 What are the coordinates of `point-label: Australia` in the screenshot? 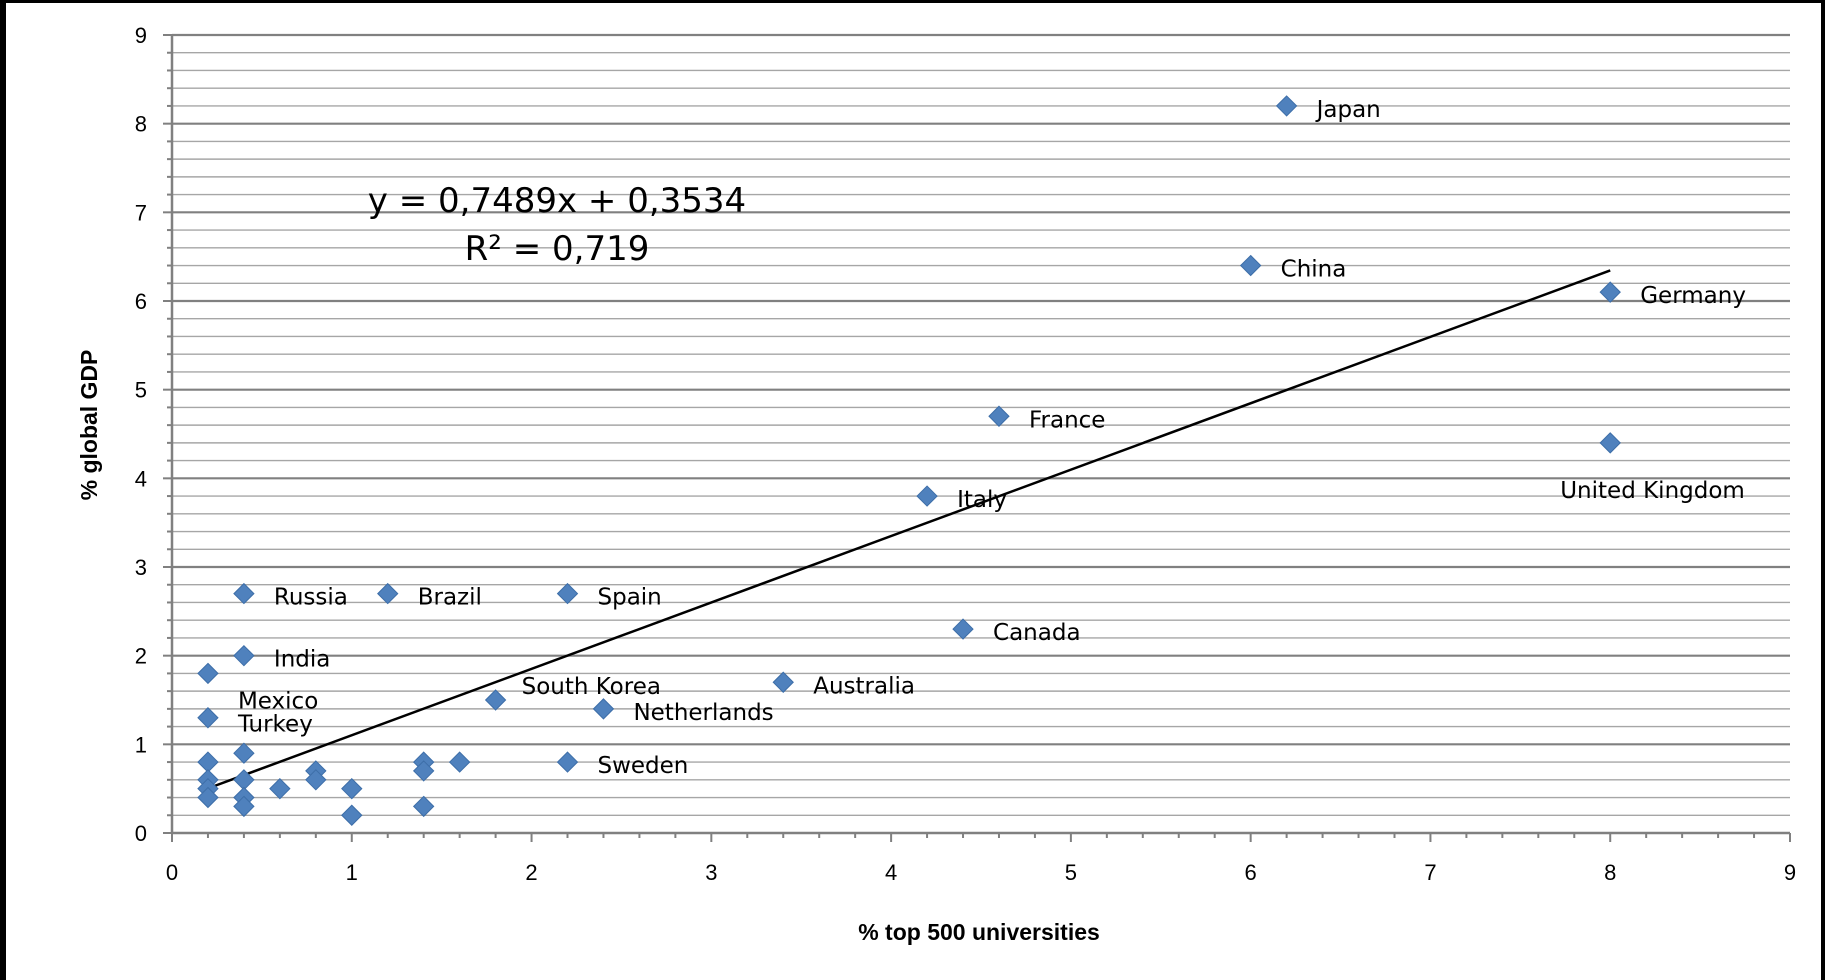 It's located at (864, 686).